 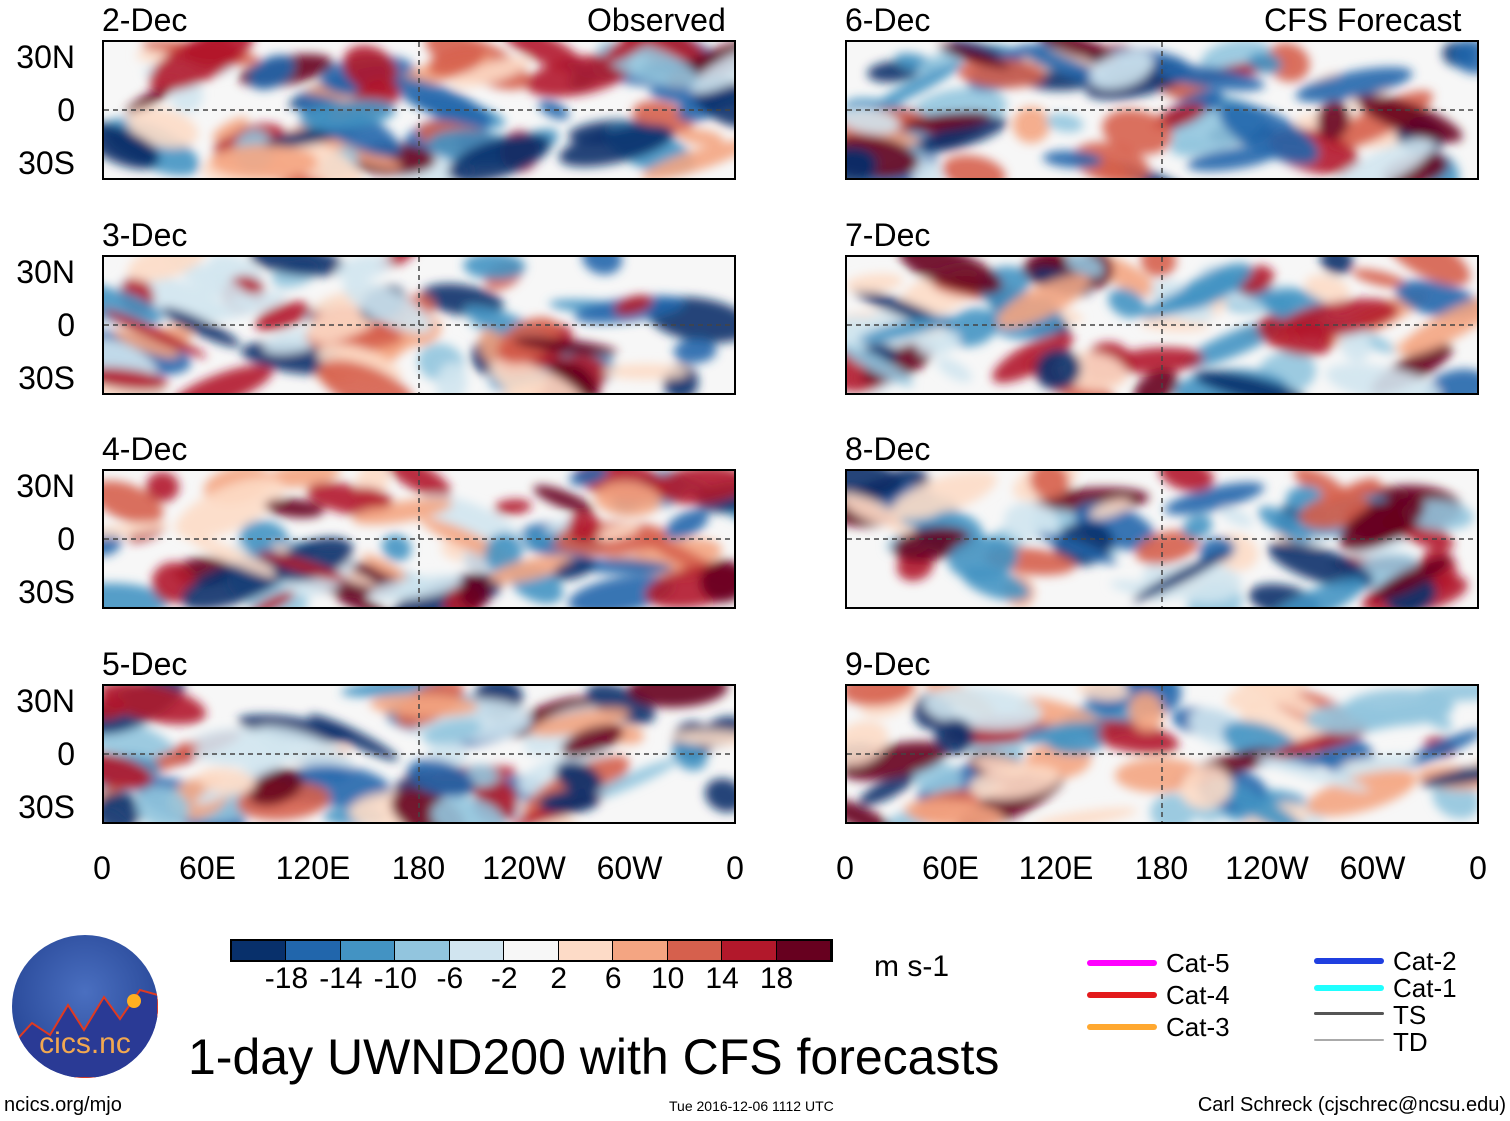 I want to click on colorbar-label: 14, so click(x=722, y=978).